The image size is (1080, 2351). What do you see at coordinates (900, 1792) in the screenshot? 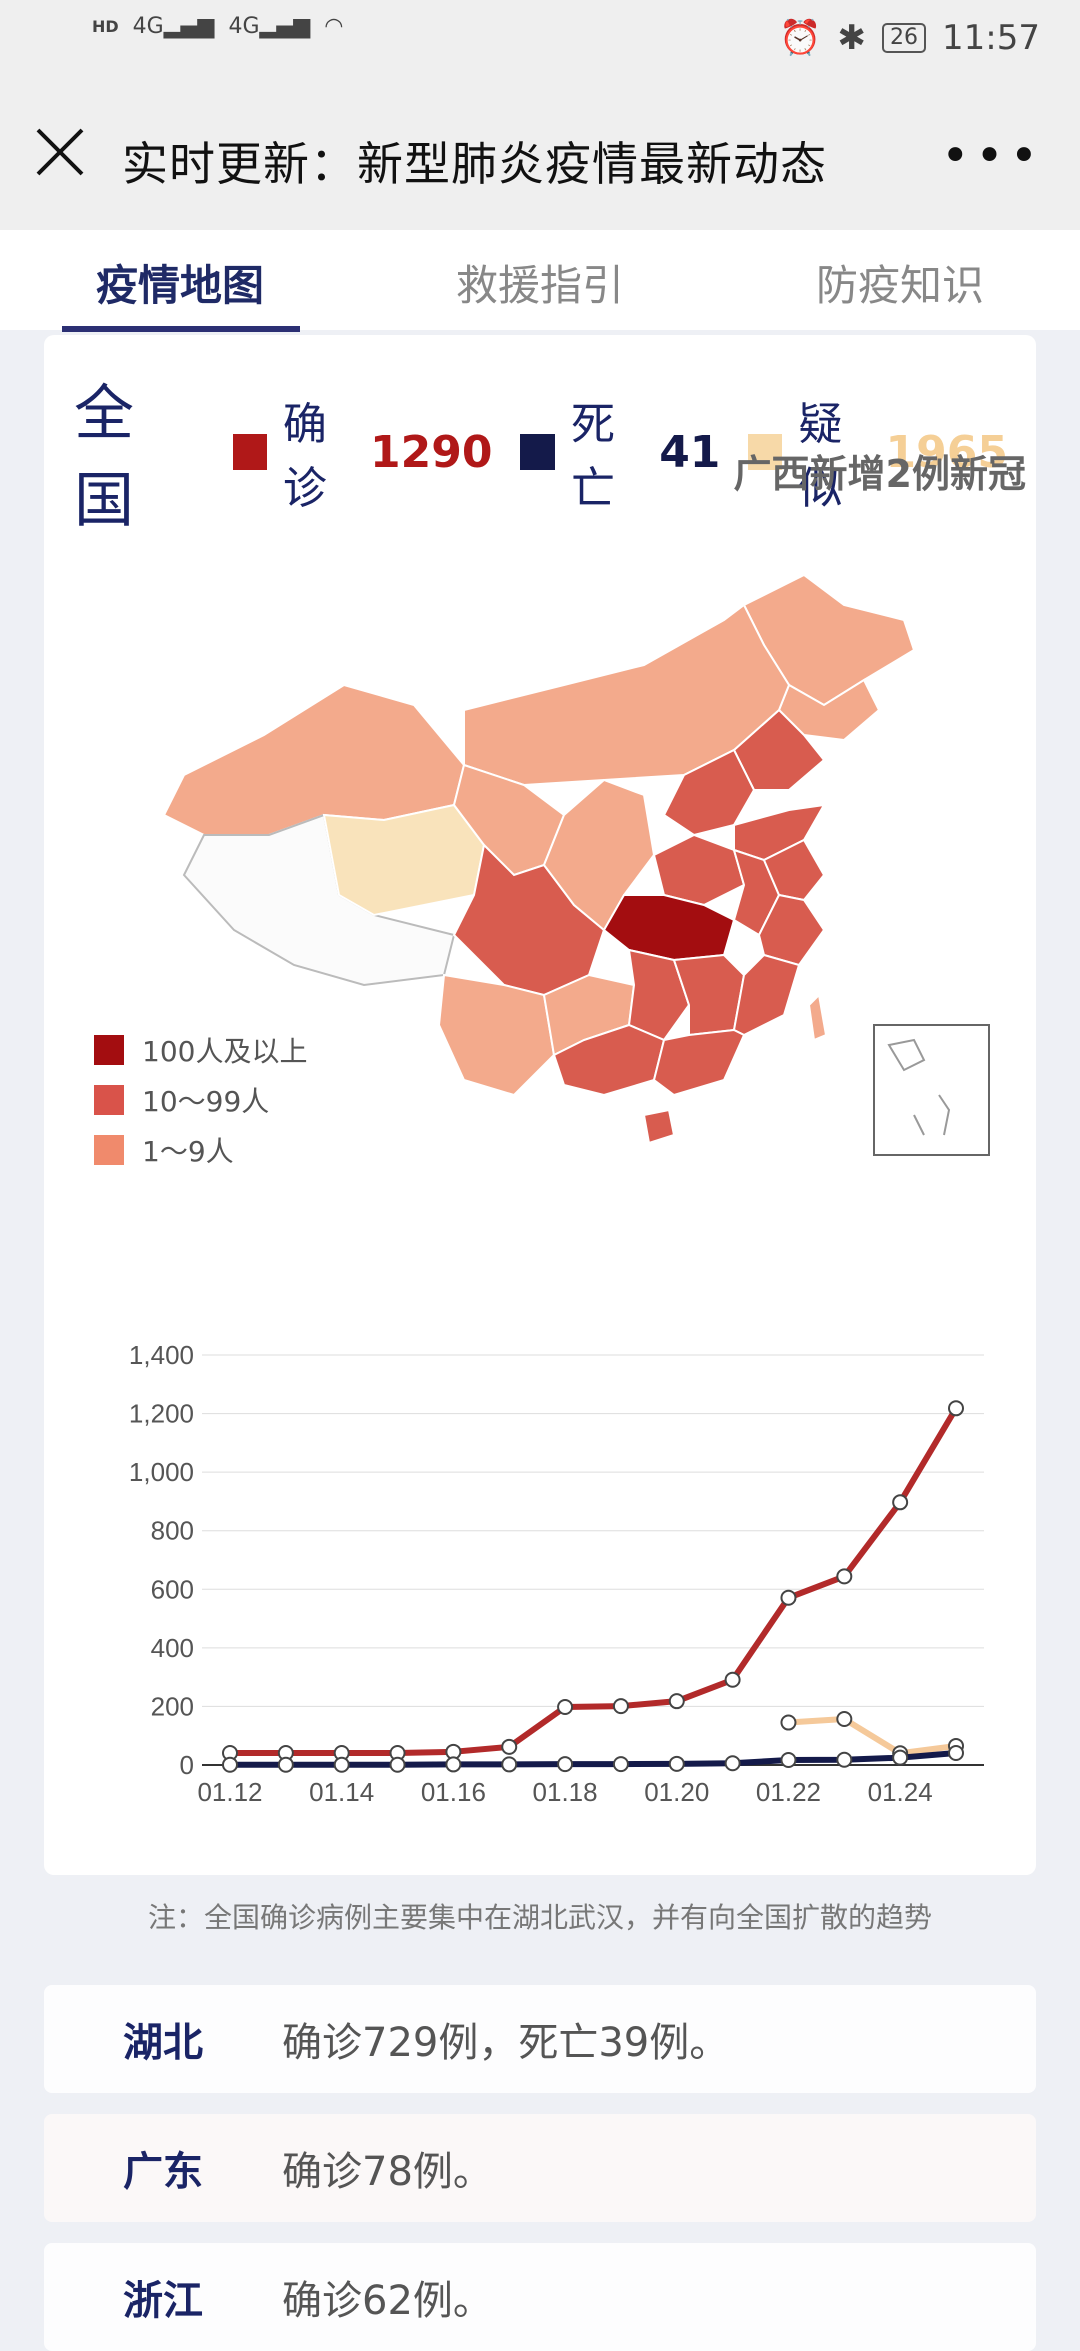
I see `x-tick-label: 01.24` at bounding box center [900, 1792].